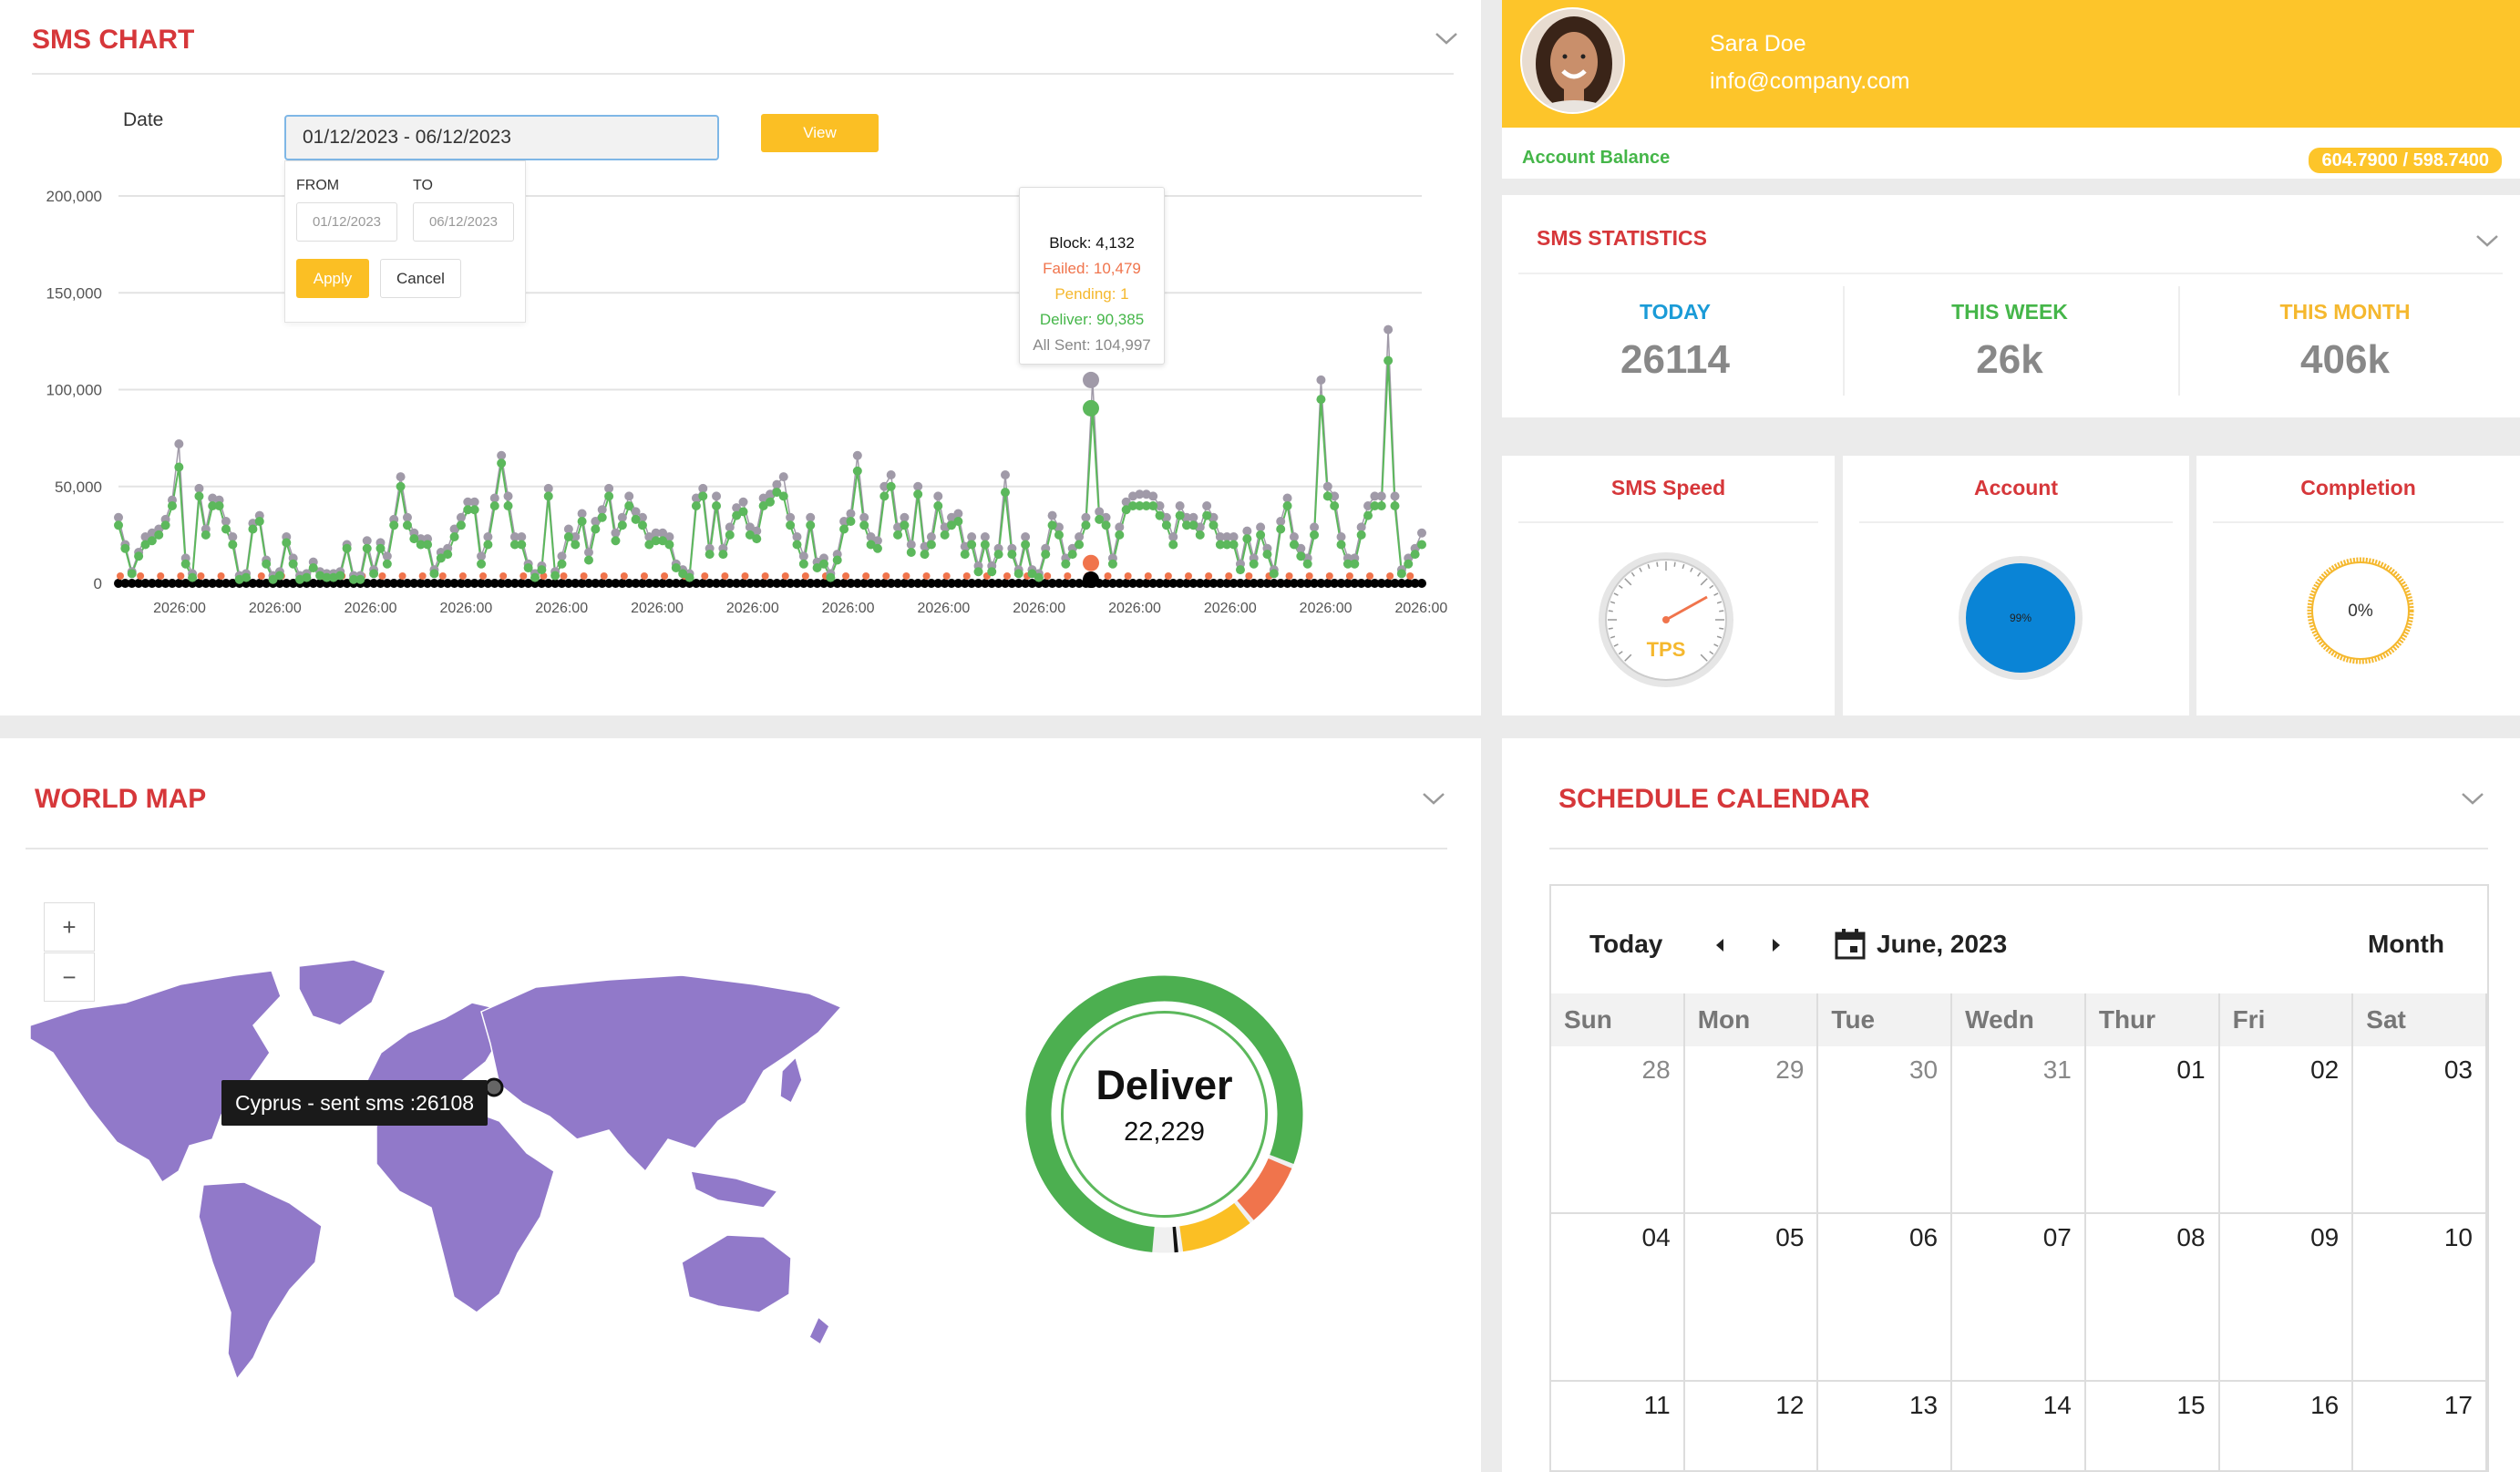  Describe the element at coordinates (445, 1180) in the screenshot. I see `world-map` at that location.